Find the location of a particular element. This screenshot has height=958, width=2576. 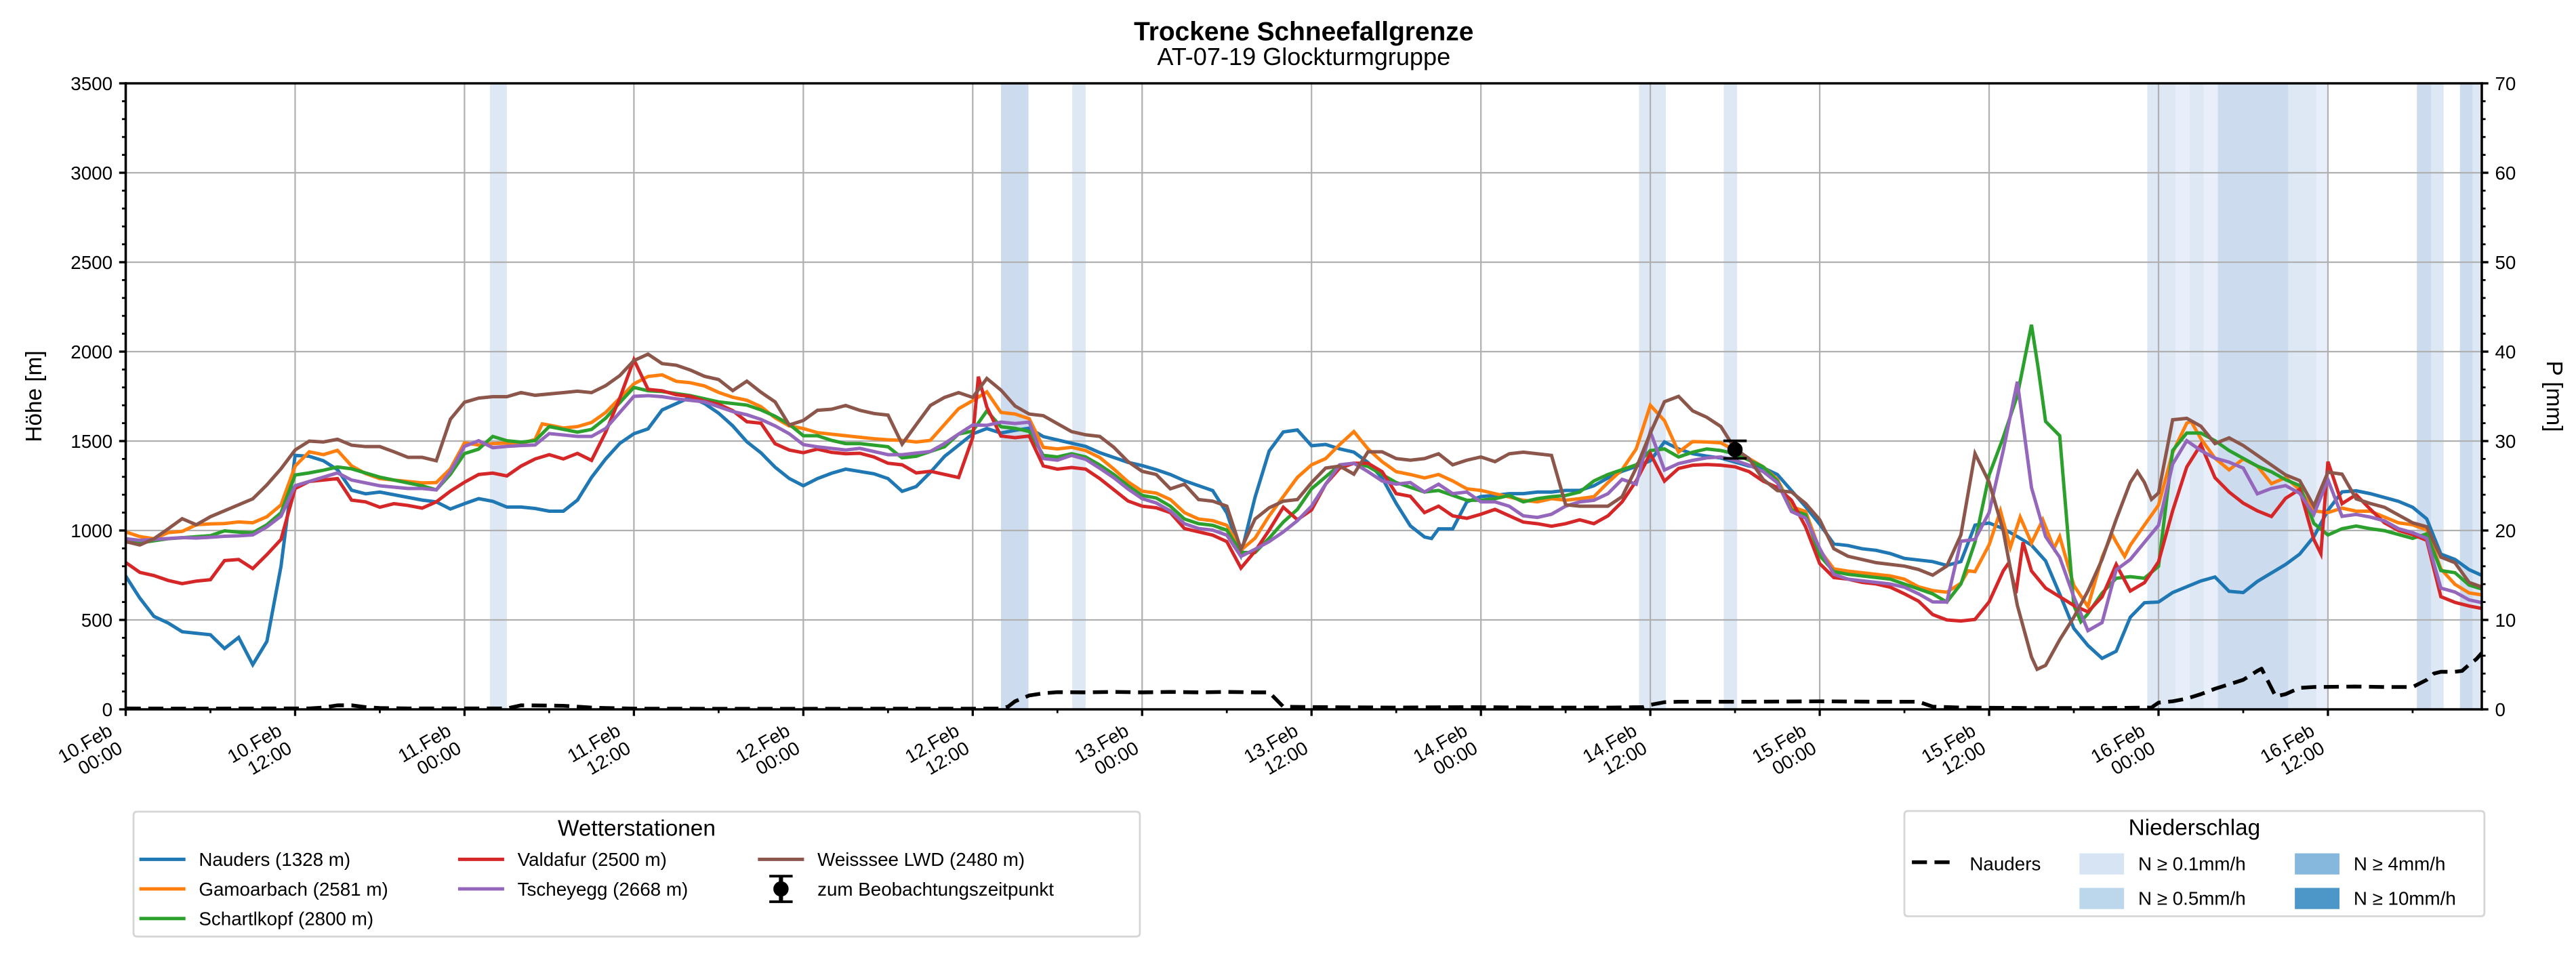

svg-text: Tscheyegg (2668 m) is located at coordinates (604, 889).